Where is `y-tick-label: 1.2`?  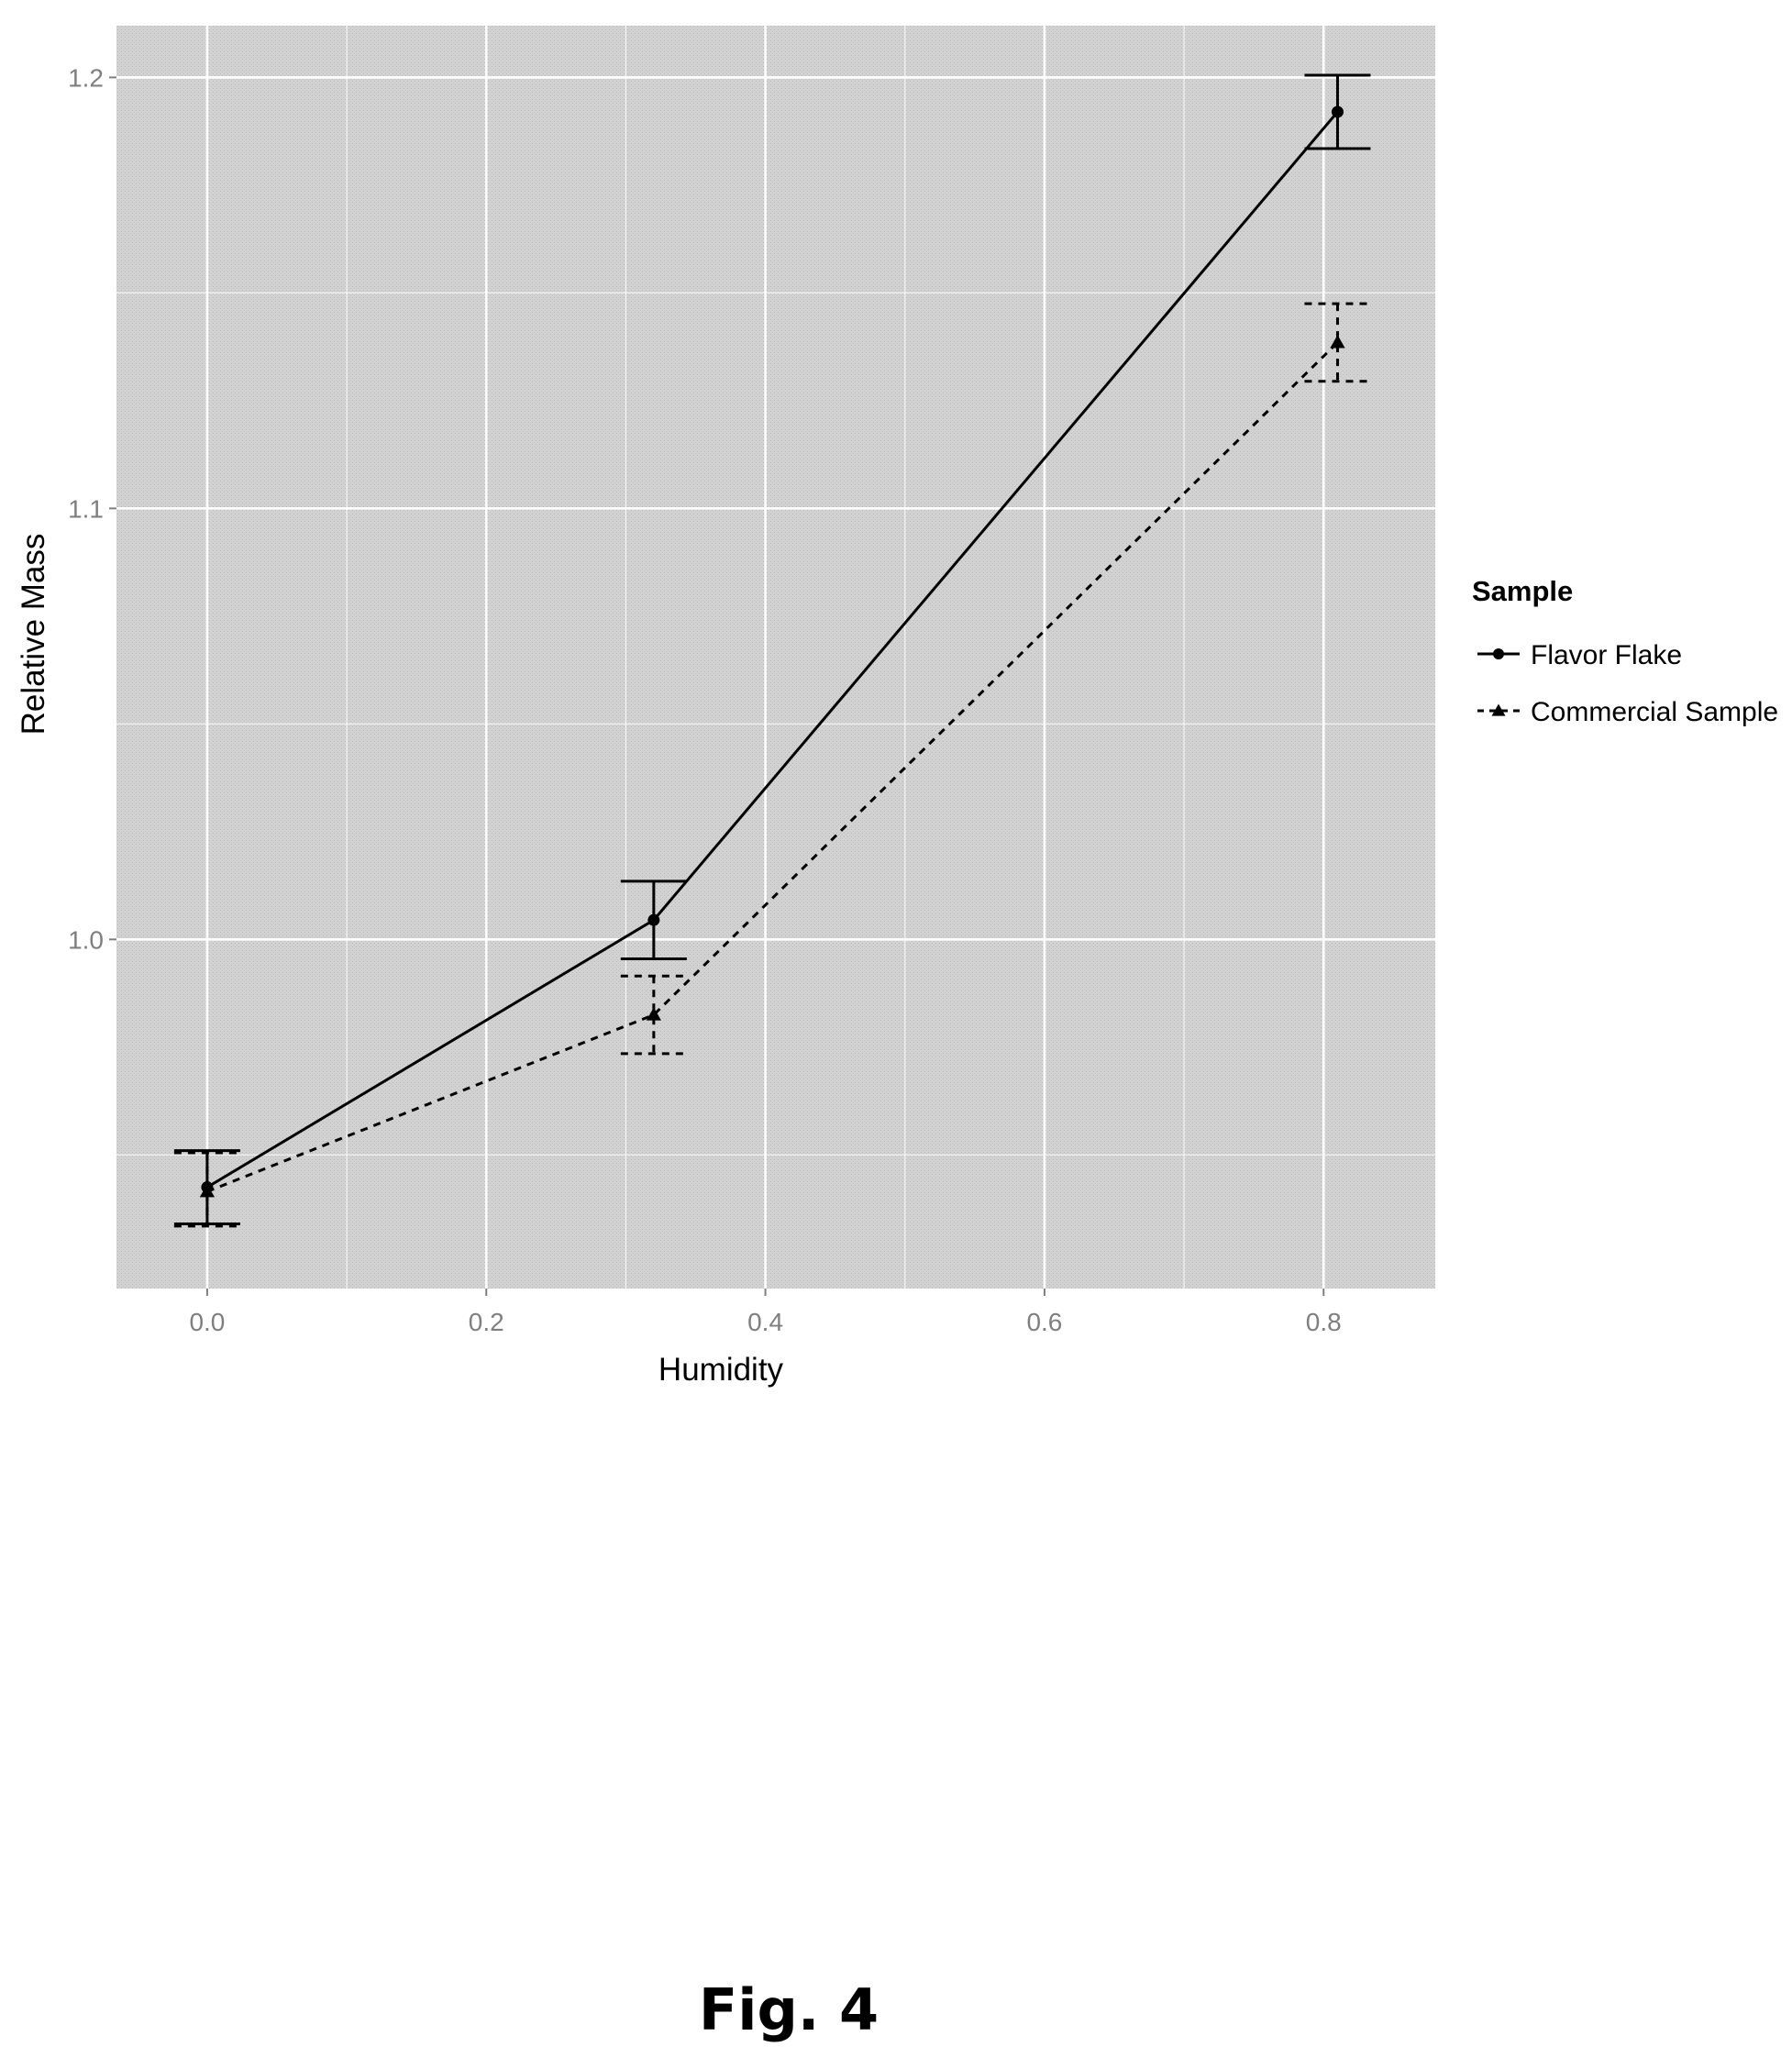
y-tick-label: 1.2 is located at coordinates (86, 77).